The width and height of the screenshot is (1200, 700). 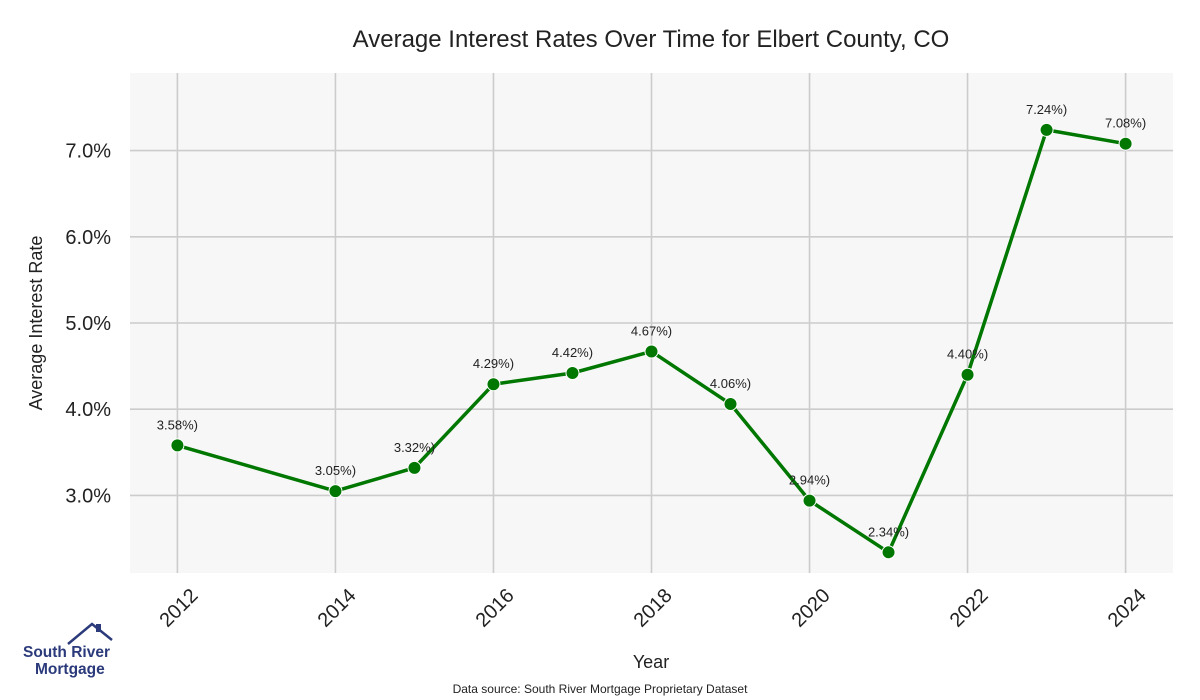 I want to click on south-river-mortgage-logo: South River Mortgage, so click(x=72, y=650).